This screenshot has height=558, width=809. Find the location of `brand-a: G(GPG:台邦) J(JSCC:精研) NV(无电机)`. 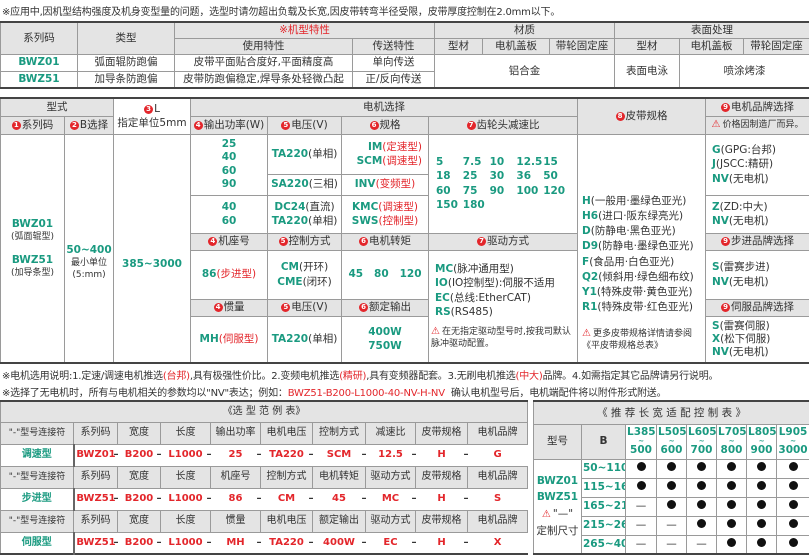

brand-a: G(GPG:台邦) J(JSCC:精研) NV(无电机) is located at coordinates (757, 164).